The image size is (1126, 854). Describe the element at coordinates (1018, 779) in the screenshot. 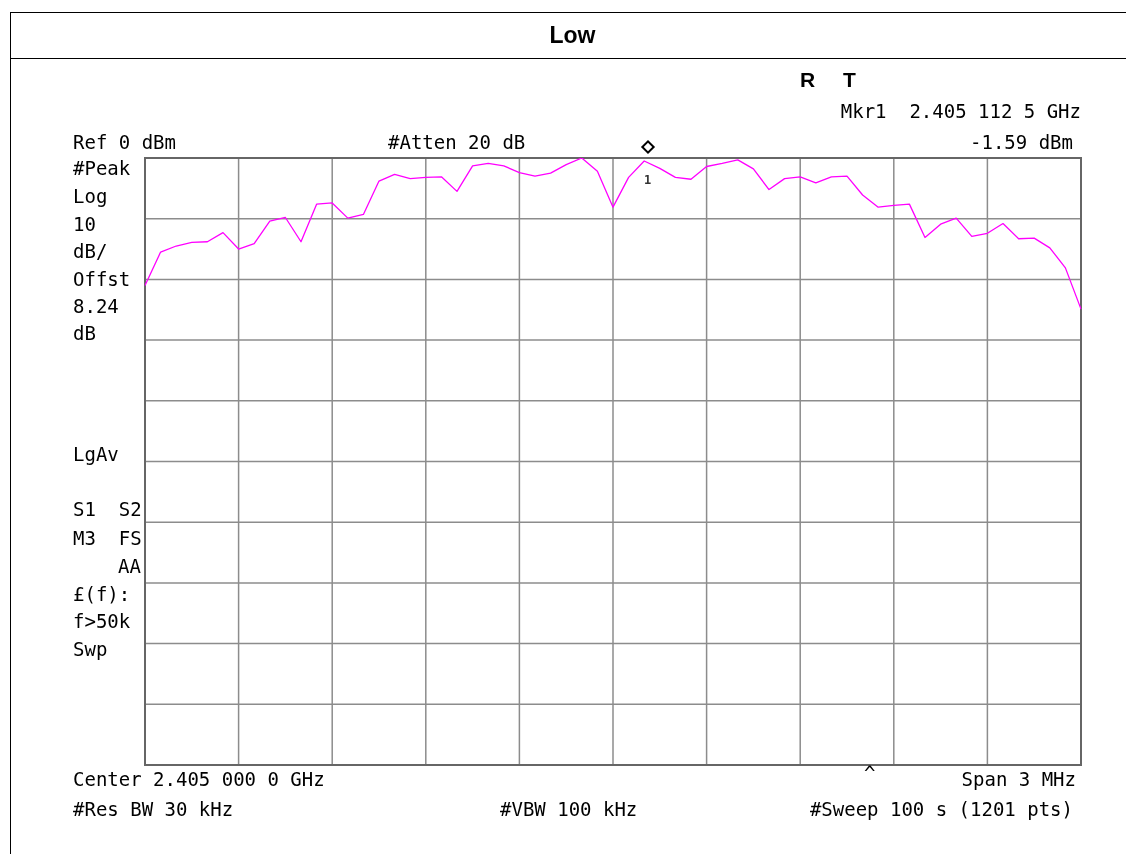

I see `text: Span 3 MHz` at that location.